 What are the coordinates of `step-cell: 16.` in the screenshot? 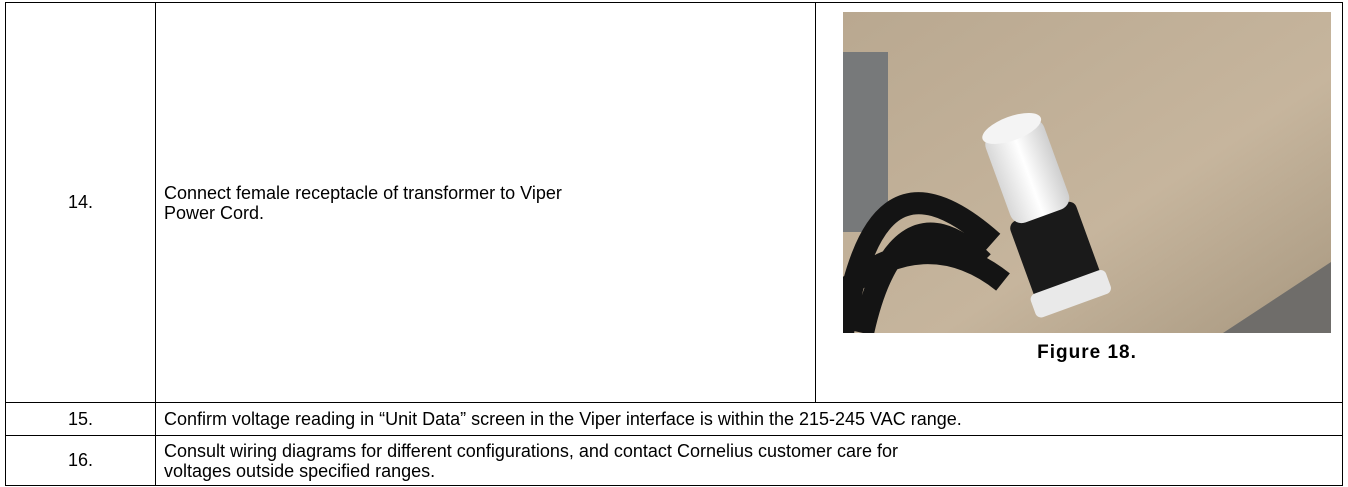 It's located at (80, 460).